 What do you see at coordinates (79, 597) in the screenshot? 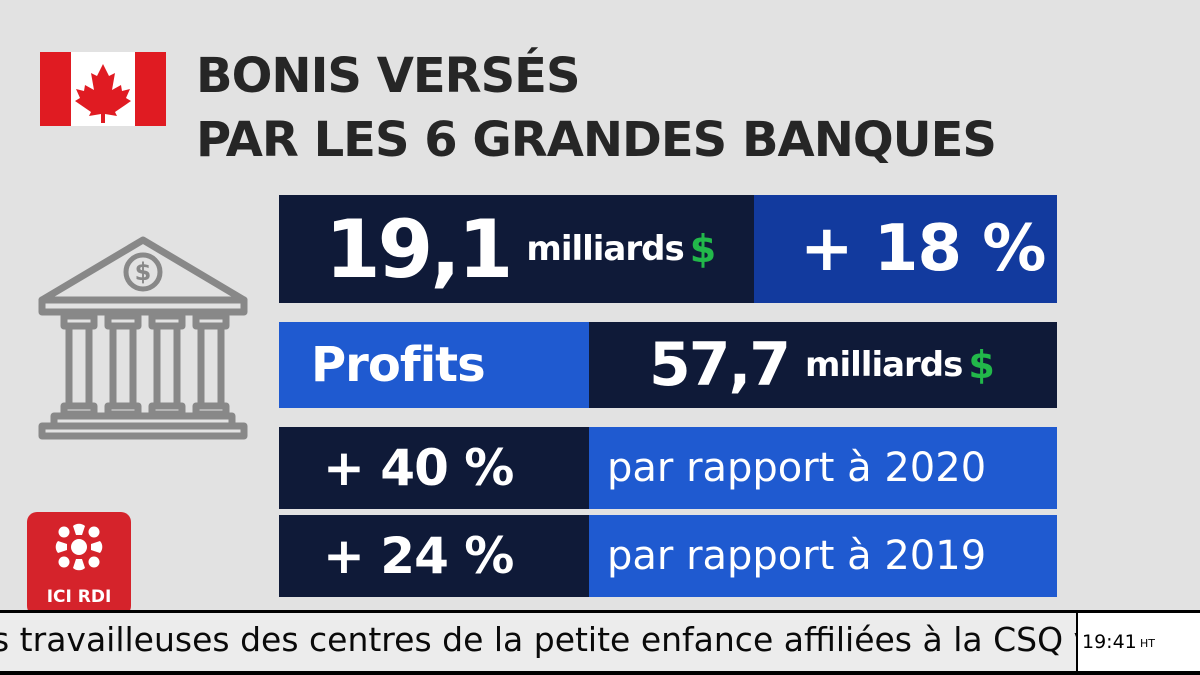
I see `logo-text: ICI RDI` at bounding box center [79, 597].